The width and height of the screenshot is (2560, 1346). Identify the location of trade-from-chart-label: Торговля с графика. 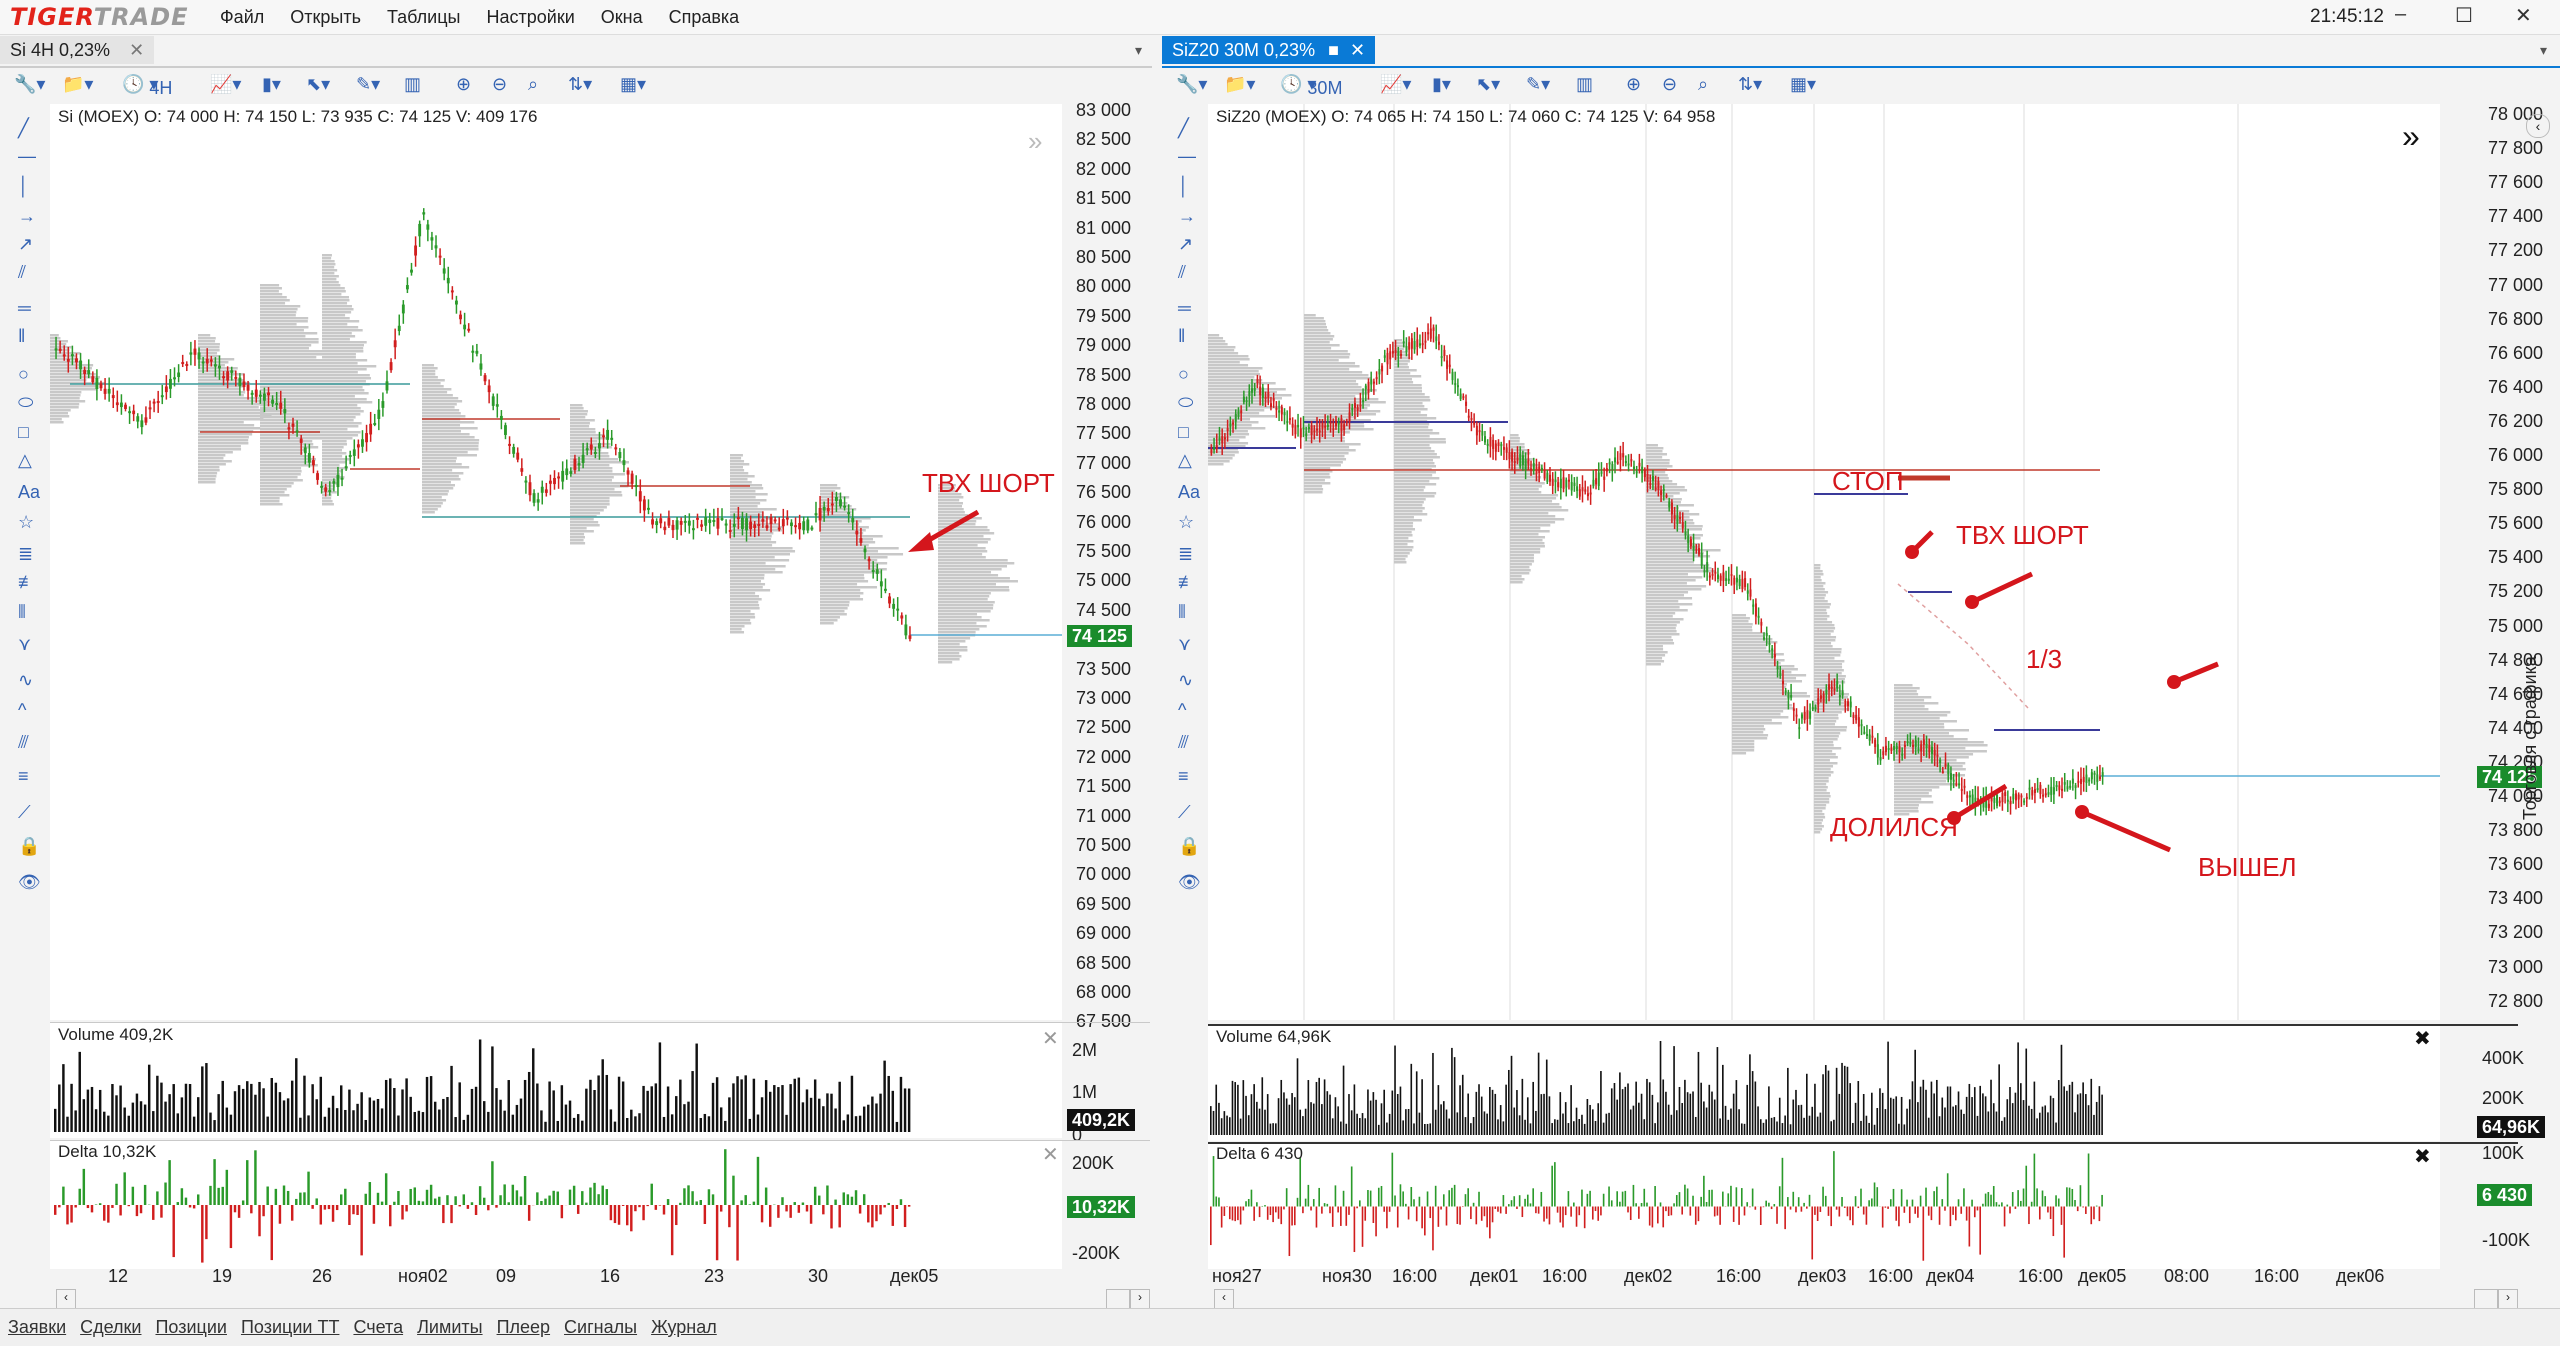
(2530, 738).